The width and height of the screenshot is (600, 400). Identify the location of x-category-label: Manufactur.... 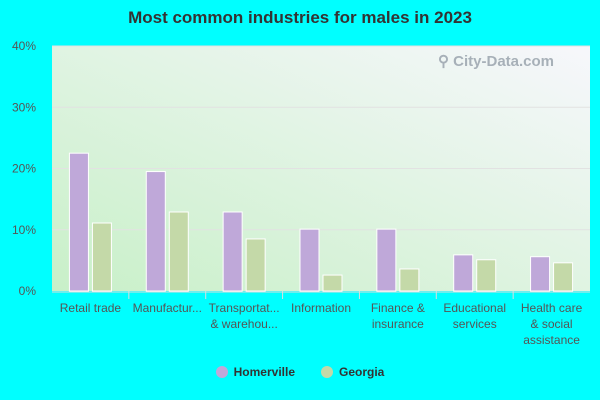
(167, 308).